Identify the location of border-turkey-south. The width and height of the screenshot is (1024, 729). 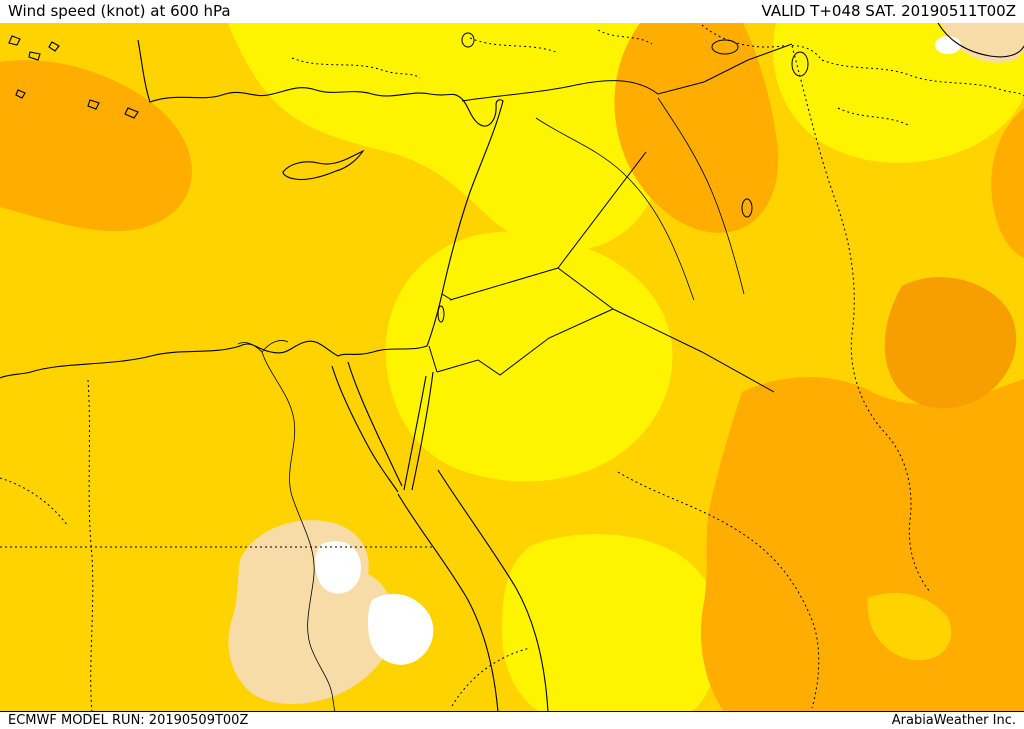
(627, 72).